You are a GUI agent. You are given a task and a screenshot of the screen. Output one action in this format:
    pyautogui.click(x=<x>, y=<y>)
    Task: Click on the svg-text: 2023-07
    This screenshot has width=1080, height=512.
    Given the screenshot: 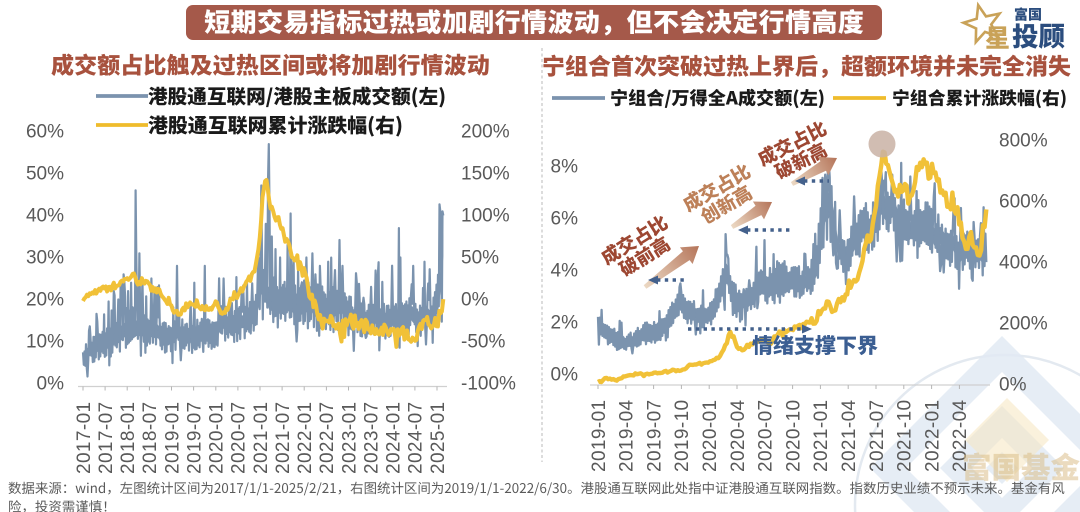 What is the action you would take?
    pyautogui.click(x=371, y=437)
    